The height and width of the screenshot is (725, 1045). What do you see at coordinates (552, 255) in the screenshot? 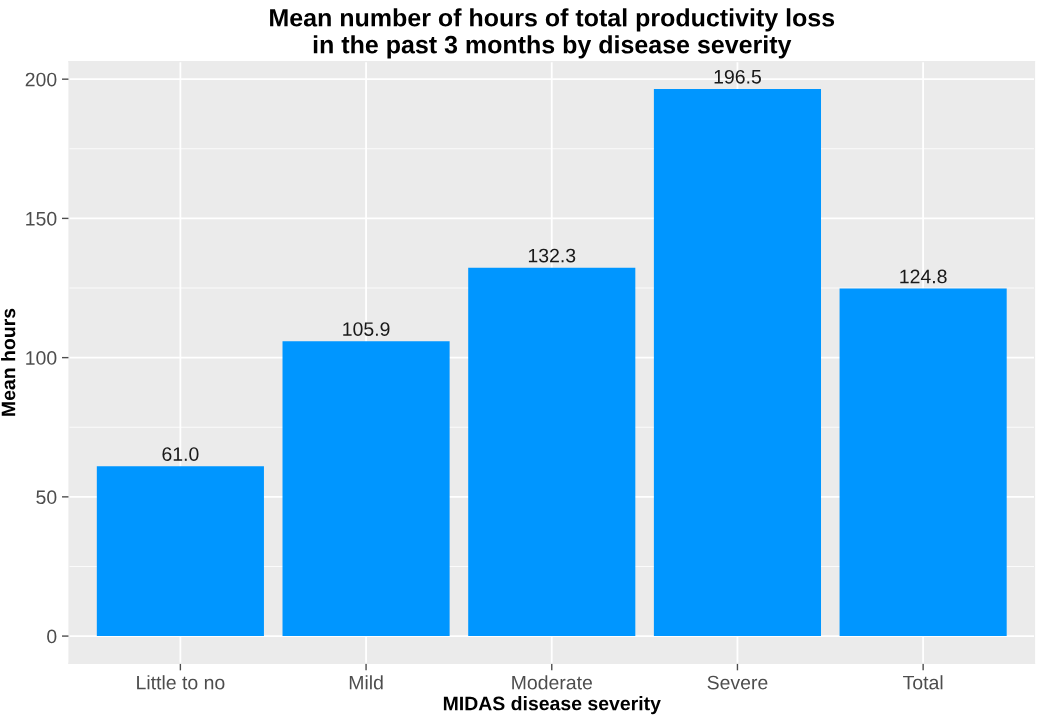
I see `data-label: 132.3` at bounding box center [552, 255].